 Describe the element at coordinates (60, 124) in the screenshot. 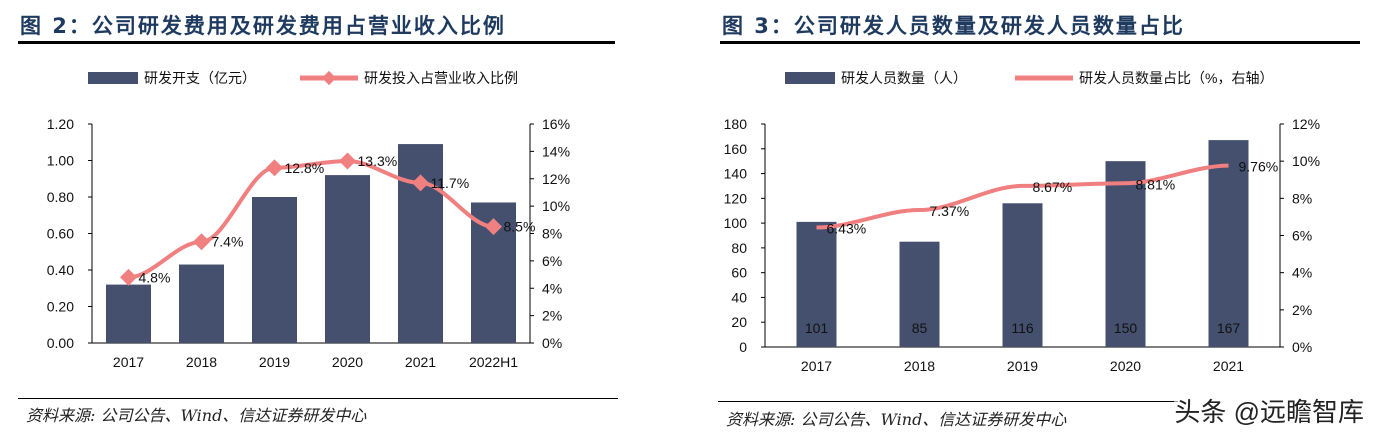

I see `y-tick-label: 1.20` at that location.